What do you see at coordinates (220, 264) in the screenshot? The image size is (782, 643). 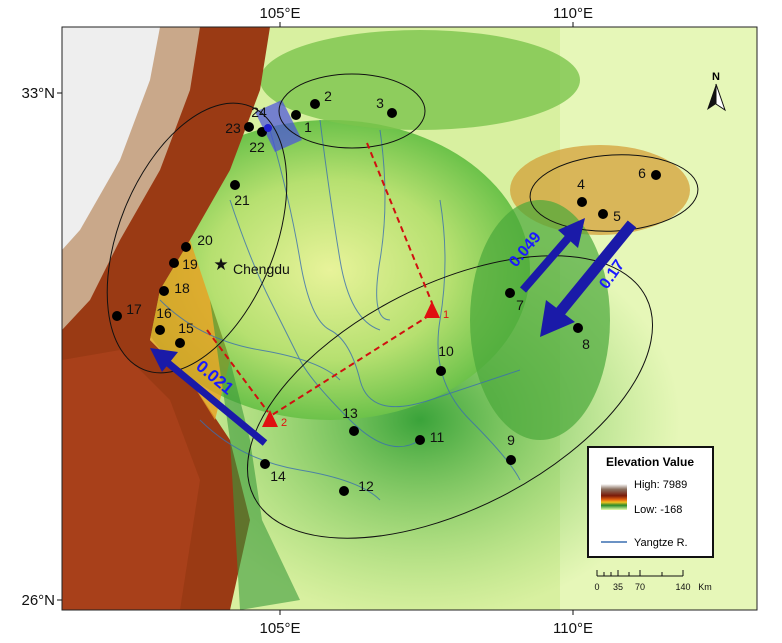 I see `chengdu-star-icon: ★` at bounding box center [220, 264].